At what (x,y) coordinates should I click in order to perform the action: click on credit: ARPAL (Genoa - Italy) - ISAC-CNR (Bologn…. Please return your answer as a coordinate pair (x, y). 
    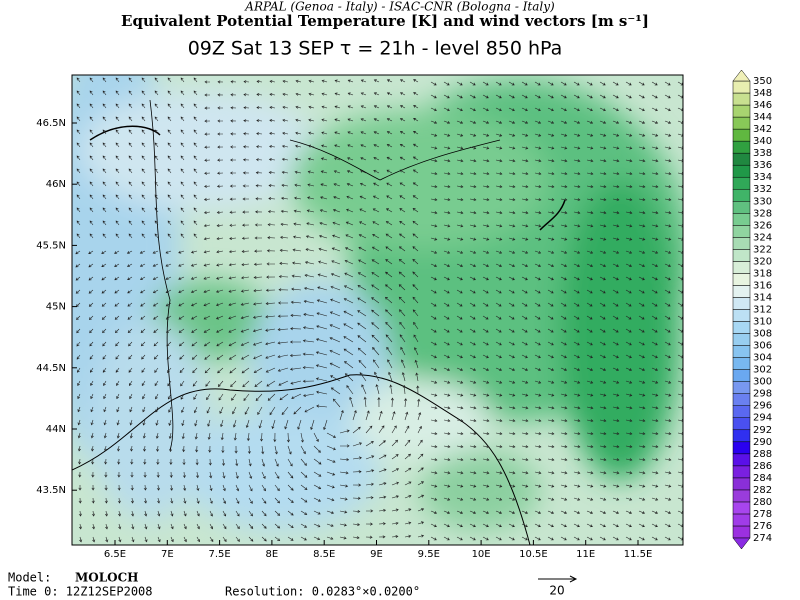
    Looking at the image, I should click on (399, 7).